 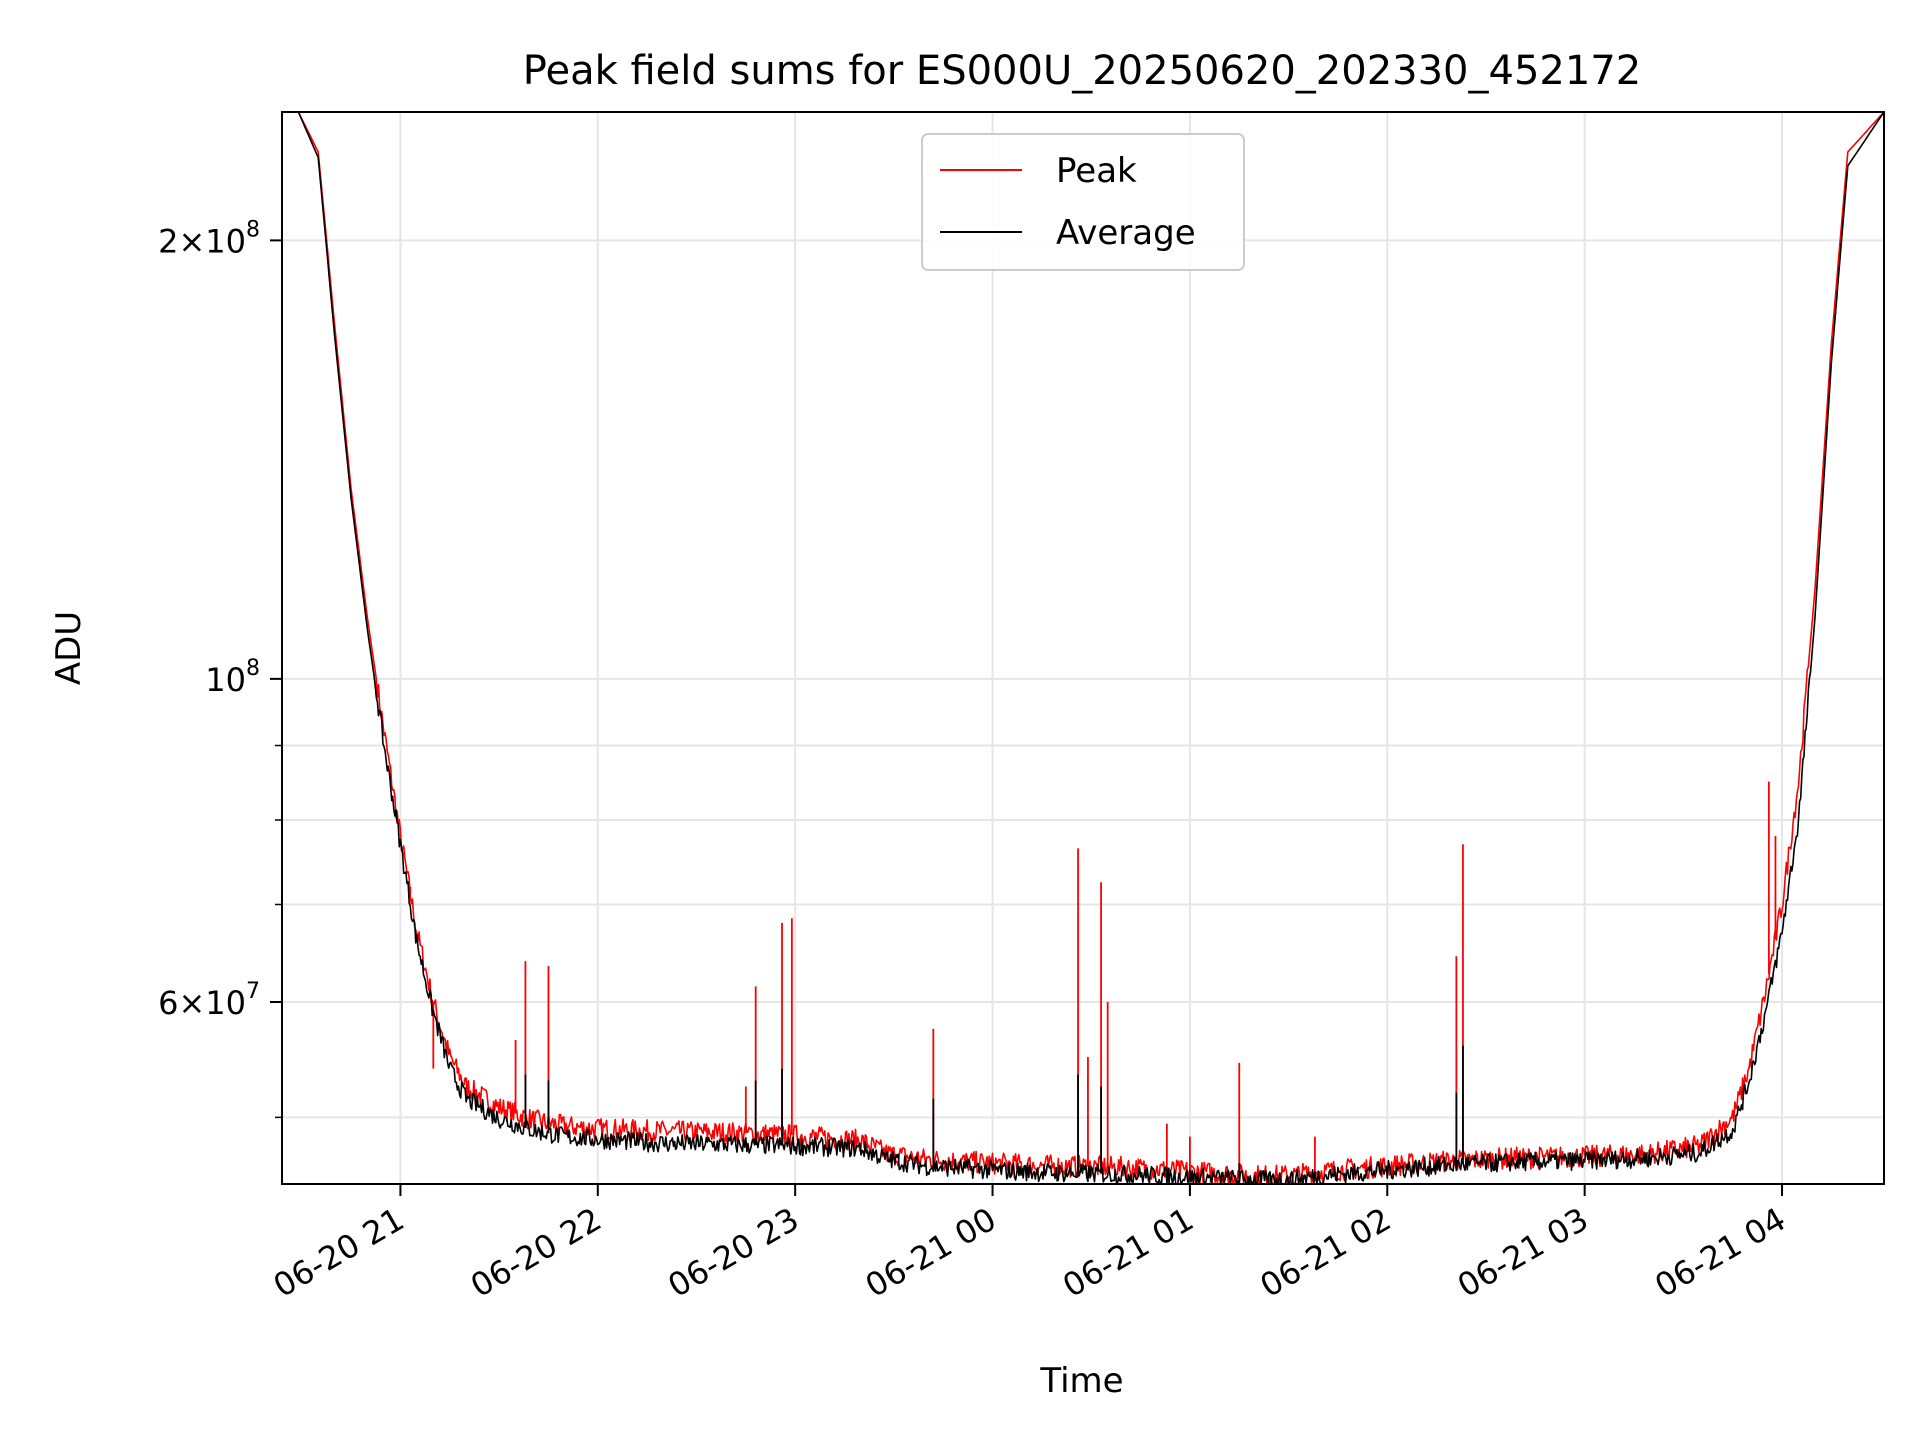 I want to click on legend: Peak Average, so click(x=1083, y=202).